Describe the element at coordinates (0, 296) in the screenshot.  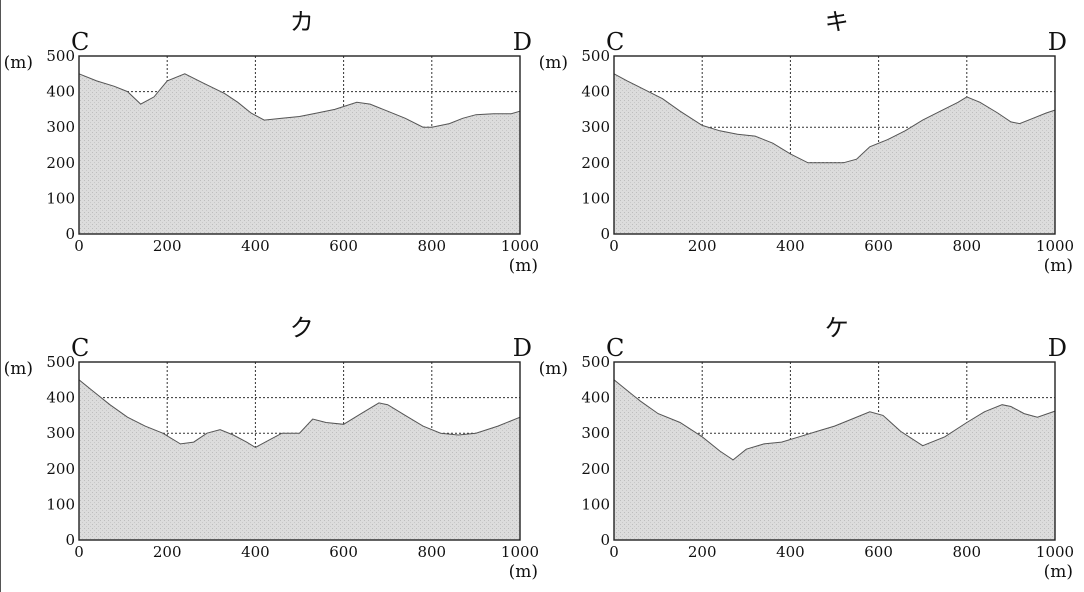
I see `left-edge-line` at that location.